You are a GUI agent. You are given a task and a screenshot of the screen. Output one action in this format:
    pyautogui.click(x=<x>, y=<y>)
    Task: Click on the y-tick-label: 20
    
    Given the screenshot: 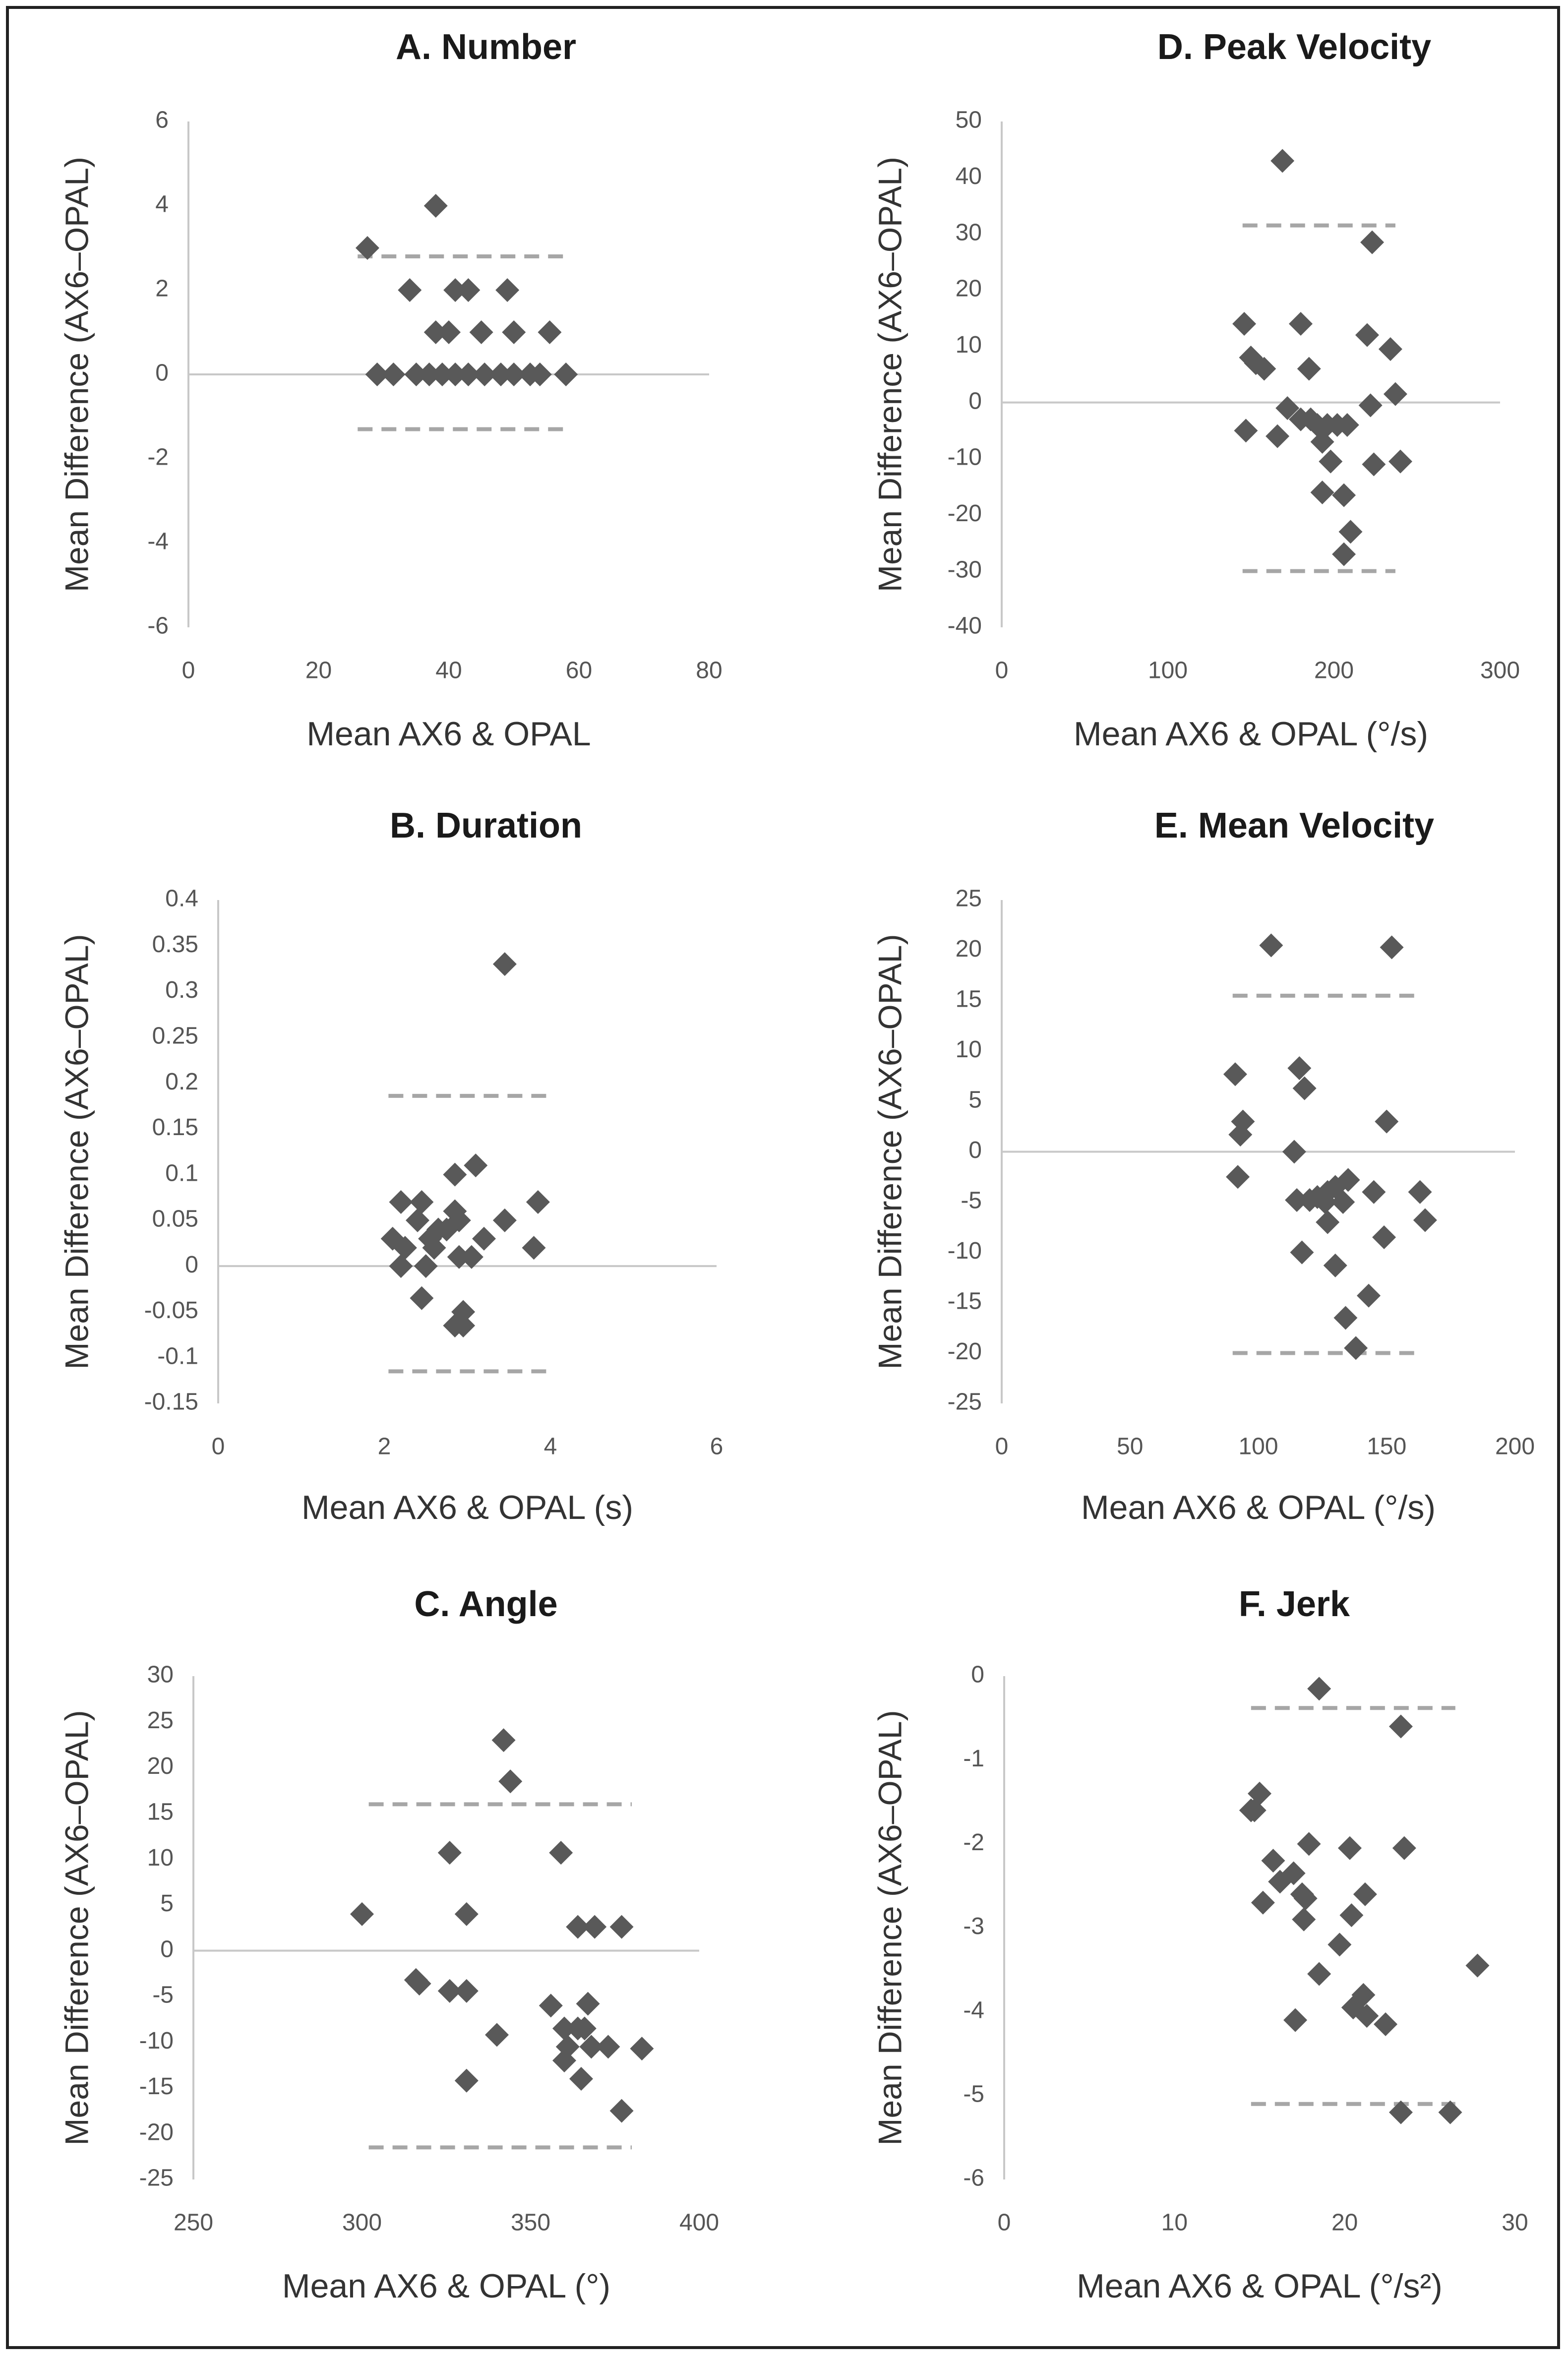 What is the action you would take?
    pyautogui.click(x=160, y=1766)
    